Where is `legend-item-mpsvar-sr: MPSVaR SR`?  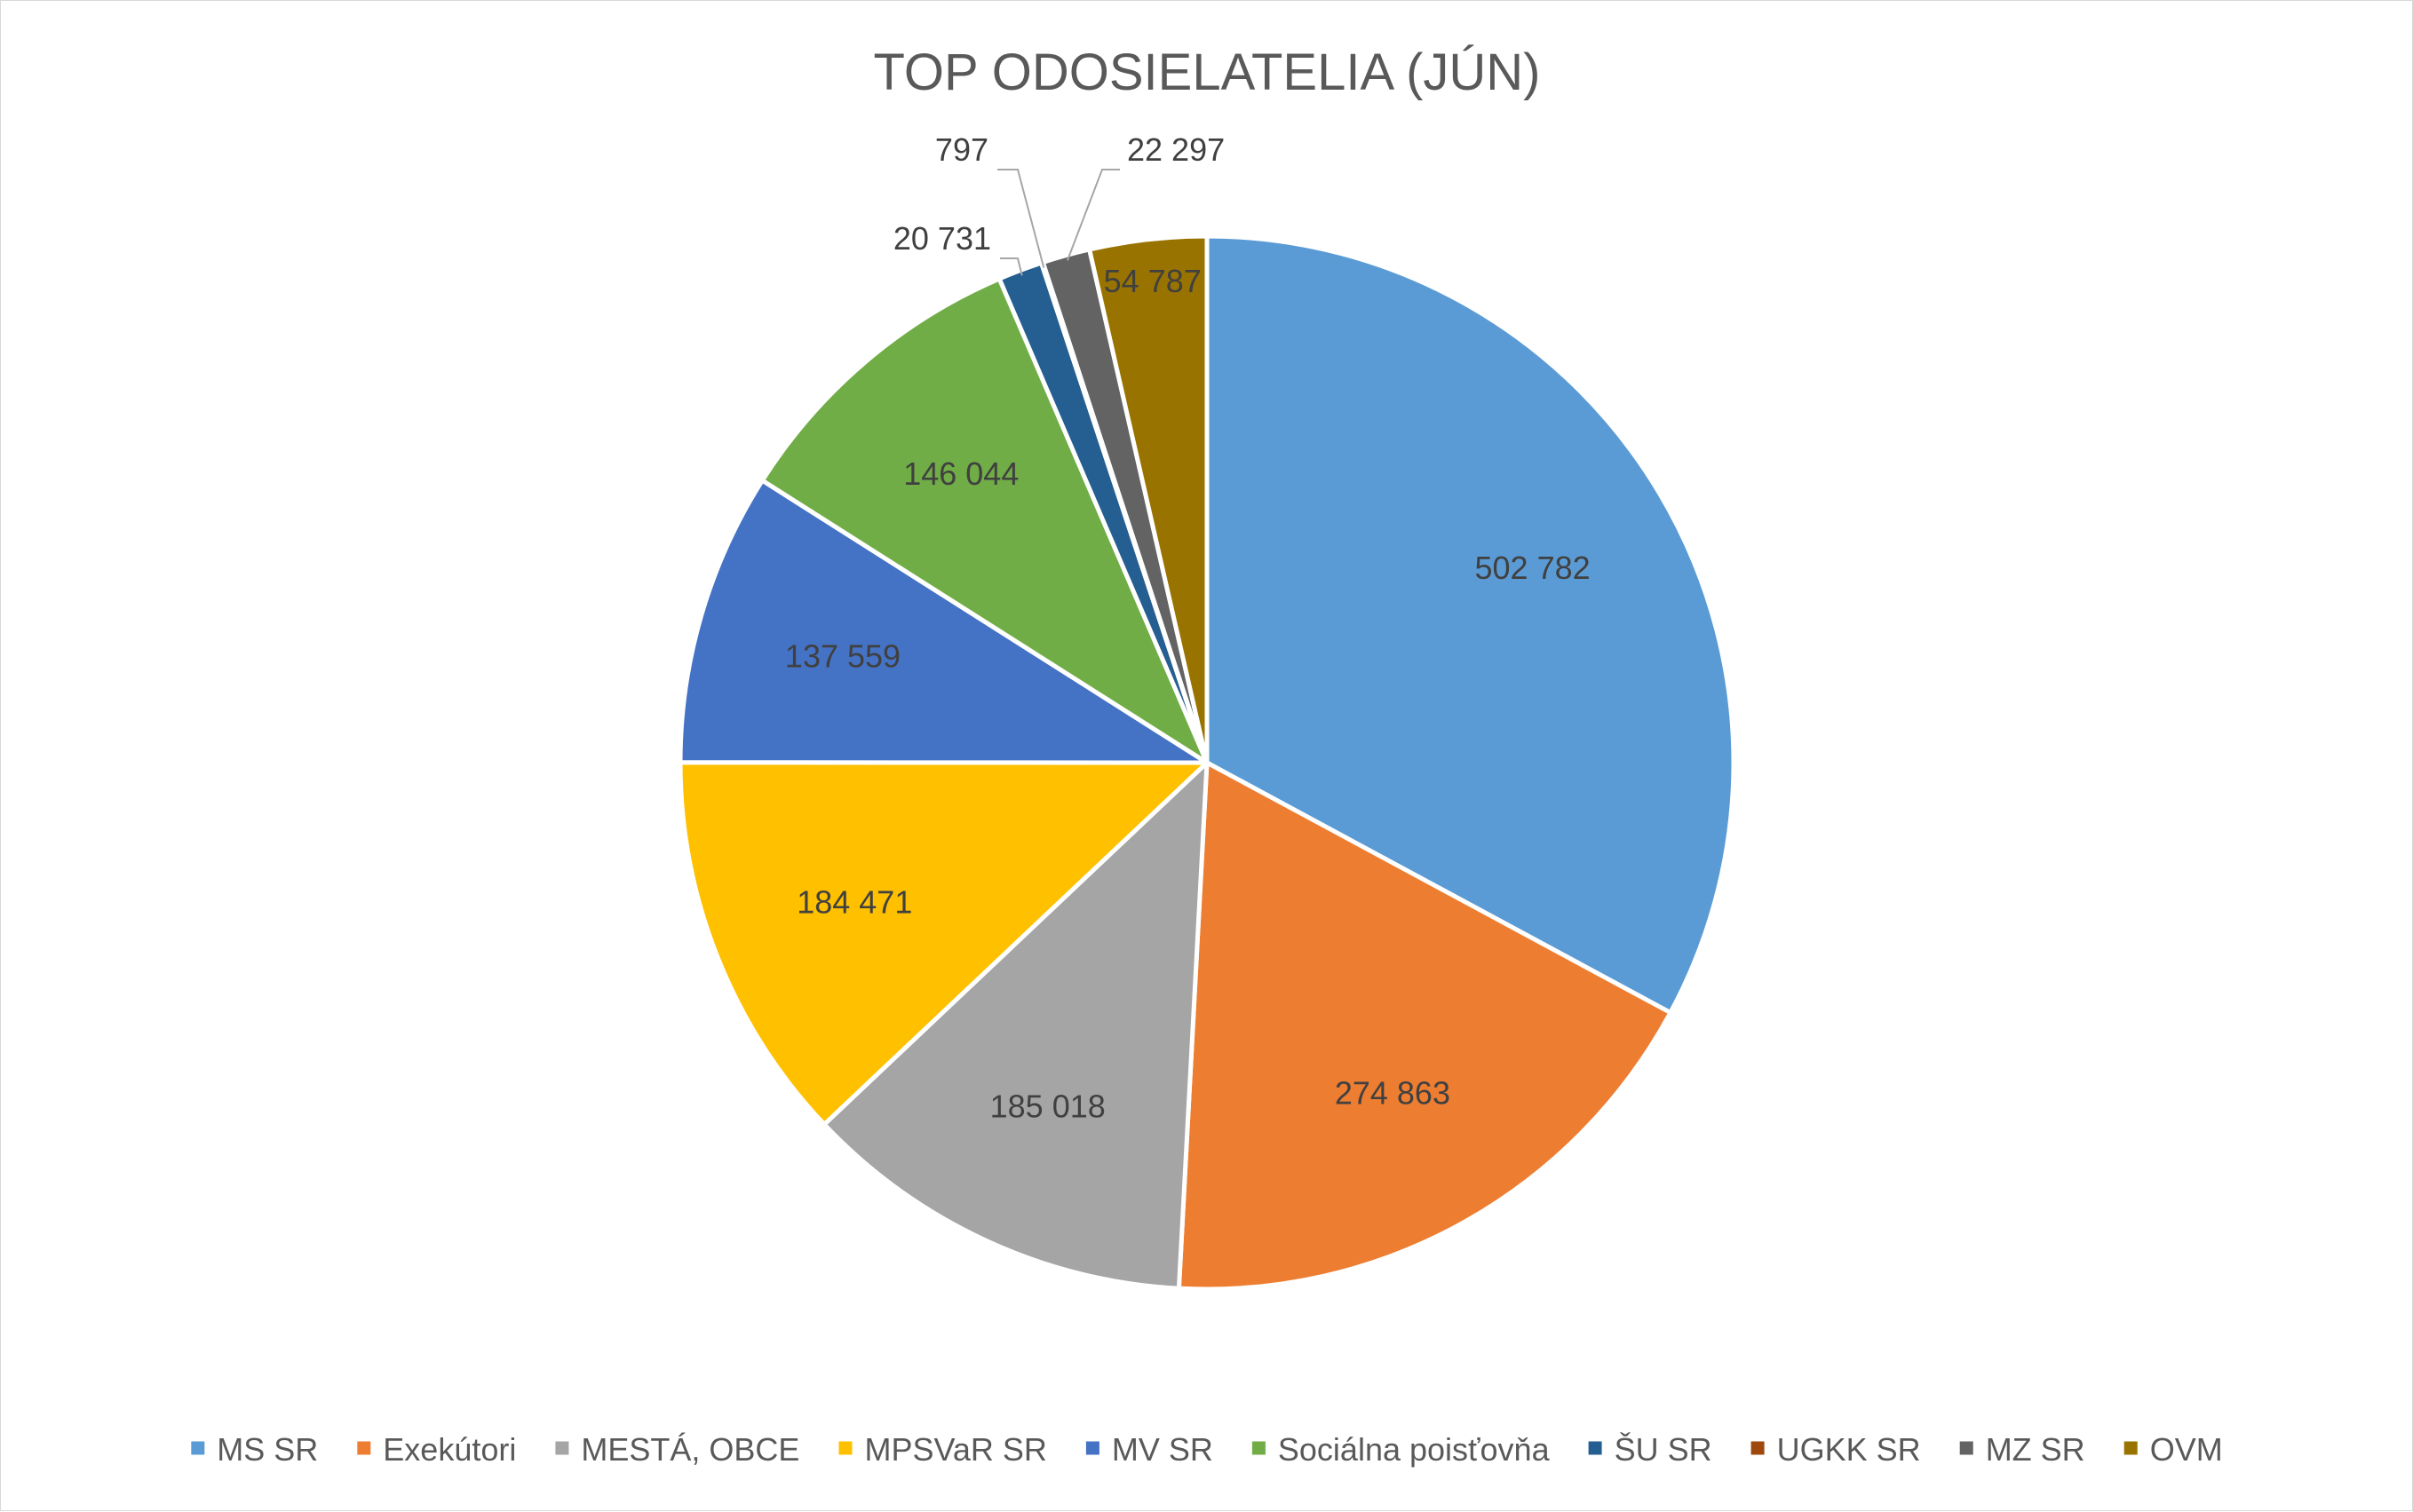 legend-item-mpsvar-sr: MPSVaR SR is located at coordinates (943, 1449).